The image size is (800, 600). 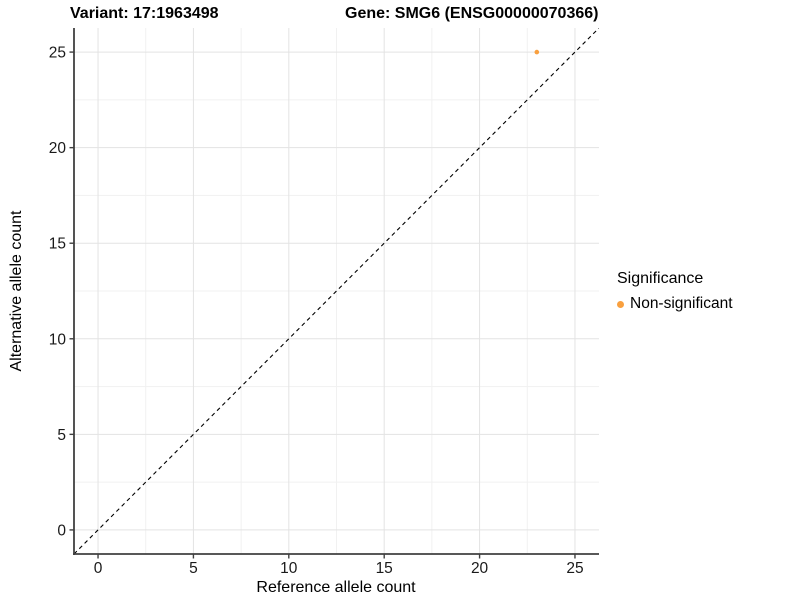 I want to click on y-tick-label: 25, so click(x=57, y=53).